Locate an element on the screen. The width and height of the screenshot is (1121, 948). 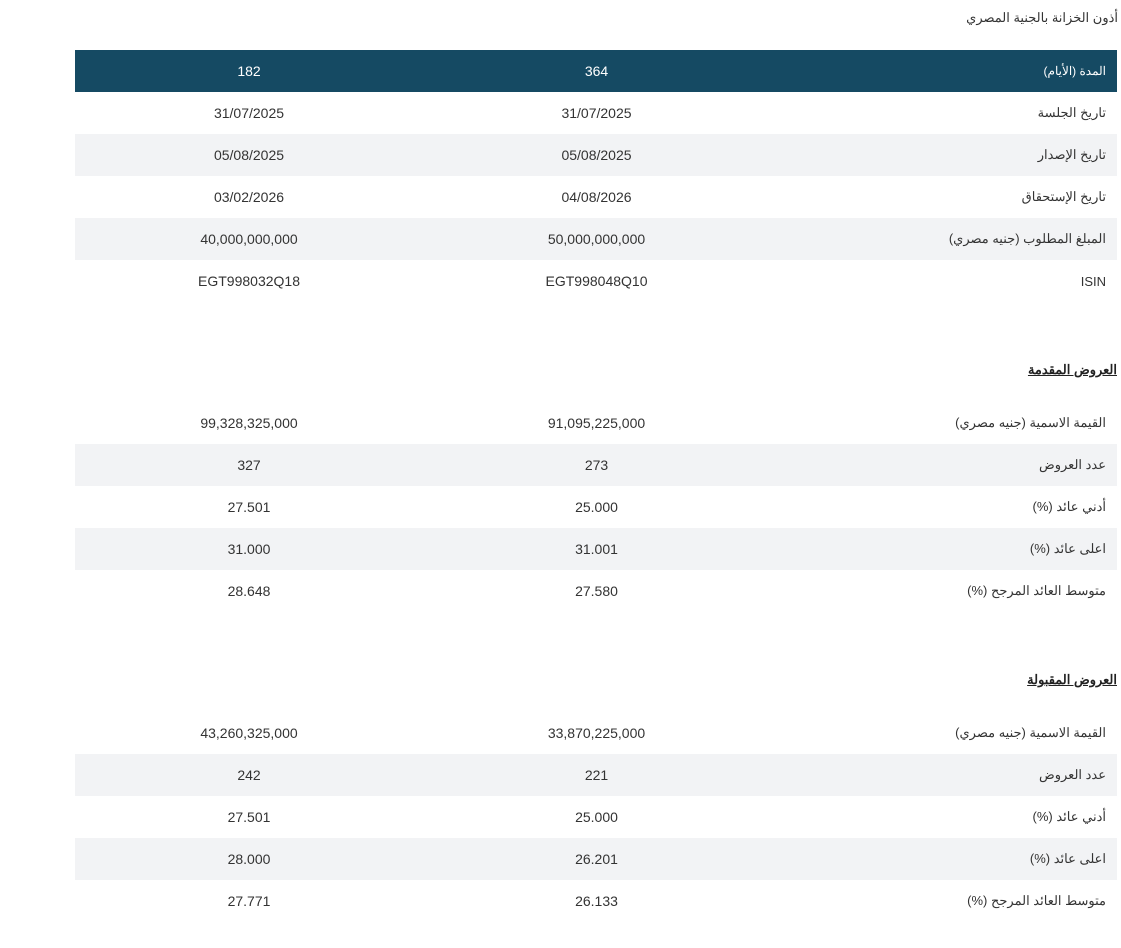
cell-364: 27.580 is located at coordinates (596, 591).